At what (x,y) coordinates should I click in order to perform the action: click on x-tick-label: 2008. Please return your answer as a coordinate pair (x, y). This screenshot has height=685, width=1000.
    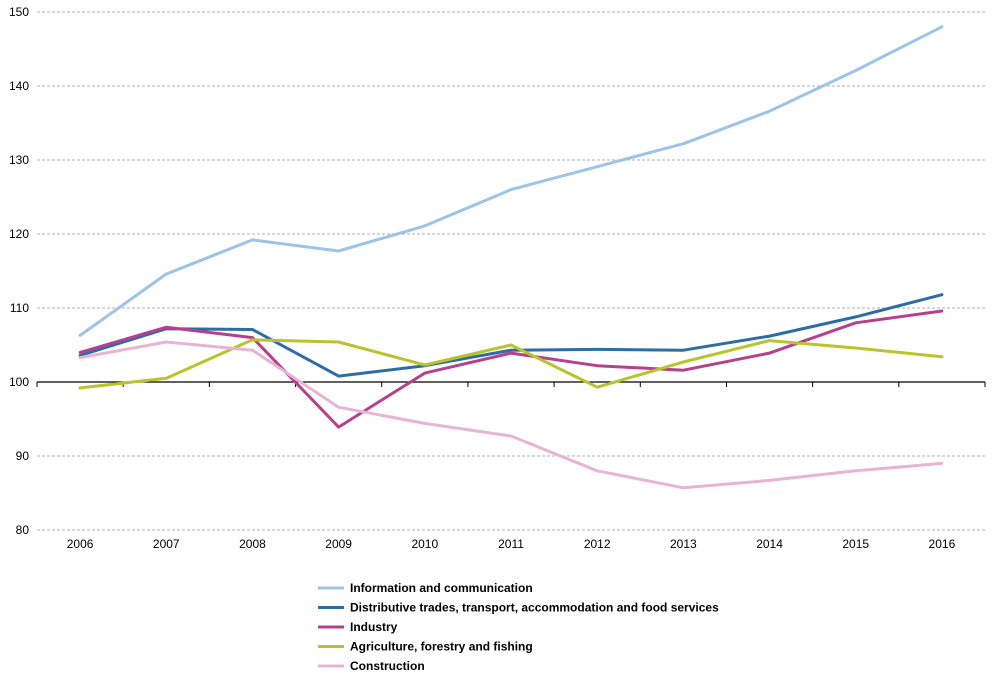
    Looking at the image, I should click on (252, 544).